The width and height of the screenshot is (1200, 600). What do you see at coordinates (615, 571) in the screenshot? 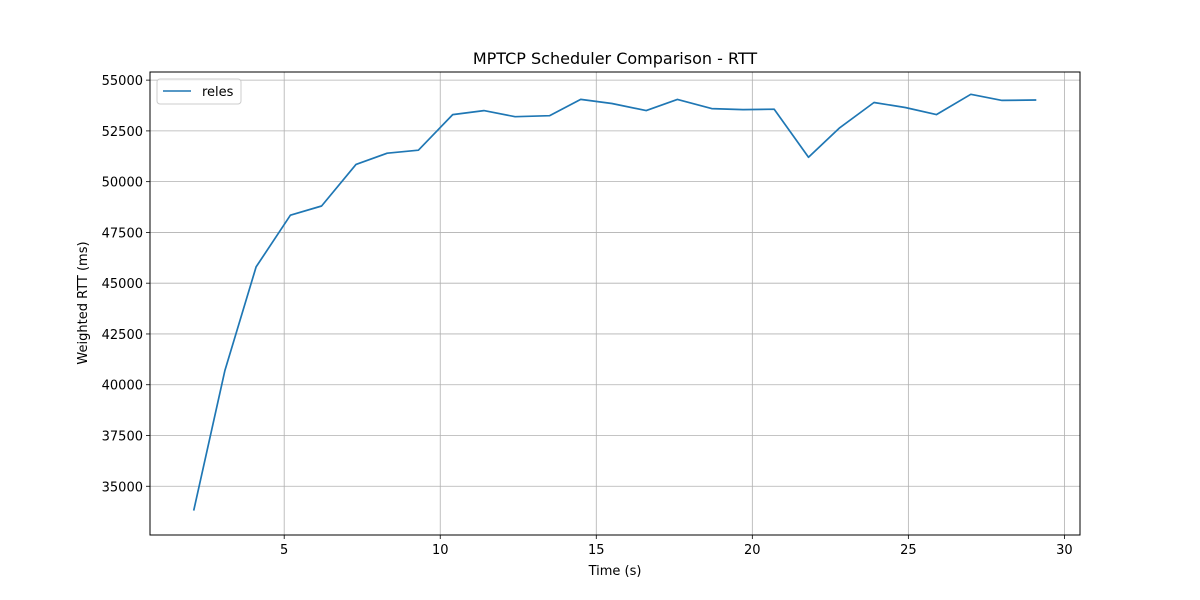
I see `x-axis-label: Time (s)` at bounding box center [615, 571].